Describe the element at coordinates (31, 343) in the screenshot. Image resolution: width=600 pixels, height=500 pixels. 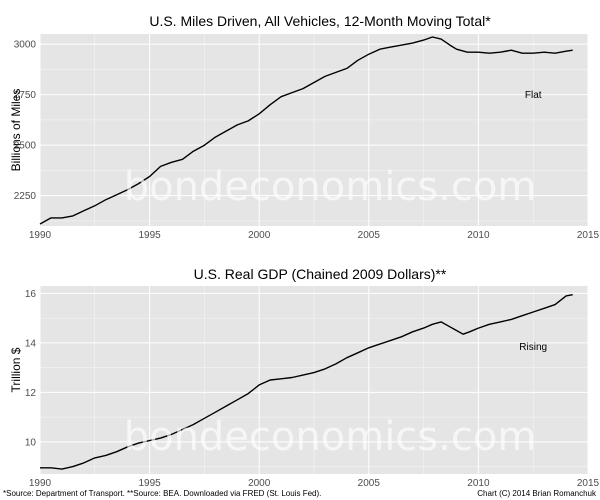
I see `real-gdp-ytick-label: 14` at that location.